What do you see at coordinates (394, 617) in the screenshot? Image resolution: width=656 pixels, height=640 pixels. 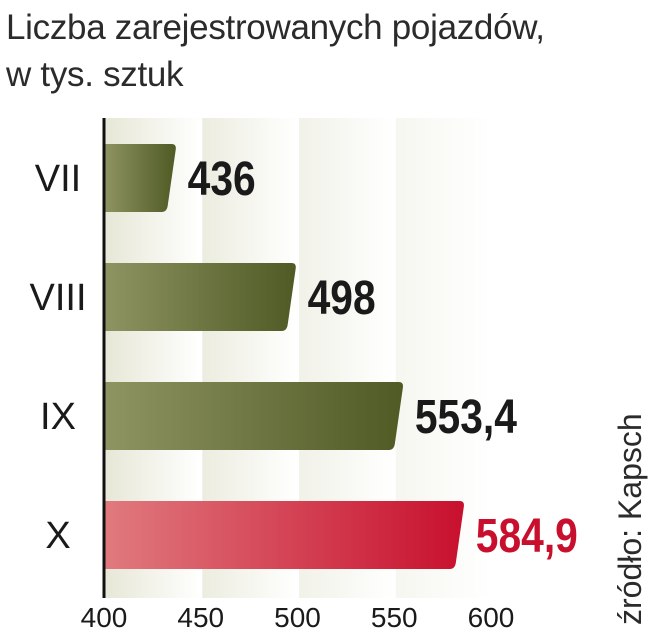 I see `x-tick-550: 550` at bounding box center [394, 617].